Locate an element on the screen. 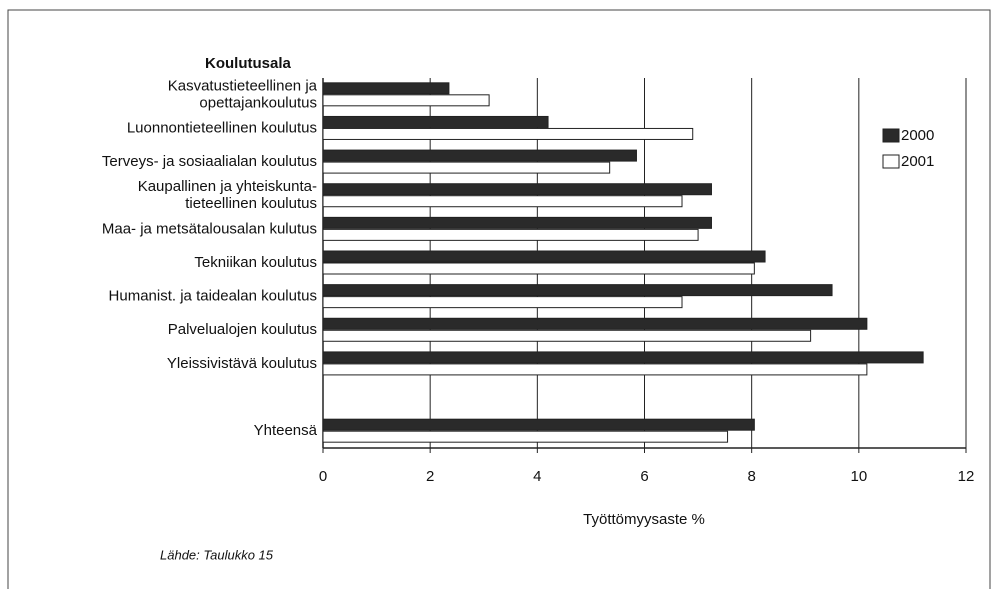  x-tick-label: 4 is located at coordinates (537, 476).